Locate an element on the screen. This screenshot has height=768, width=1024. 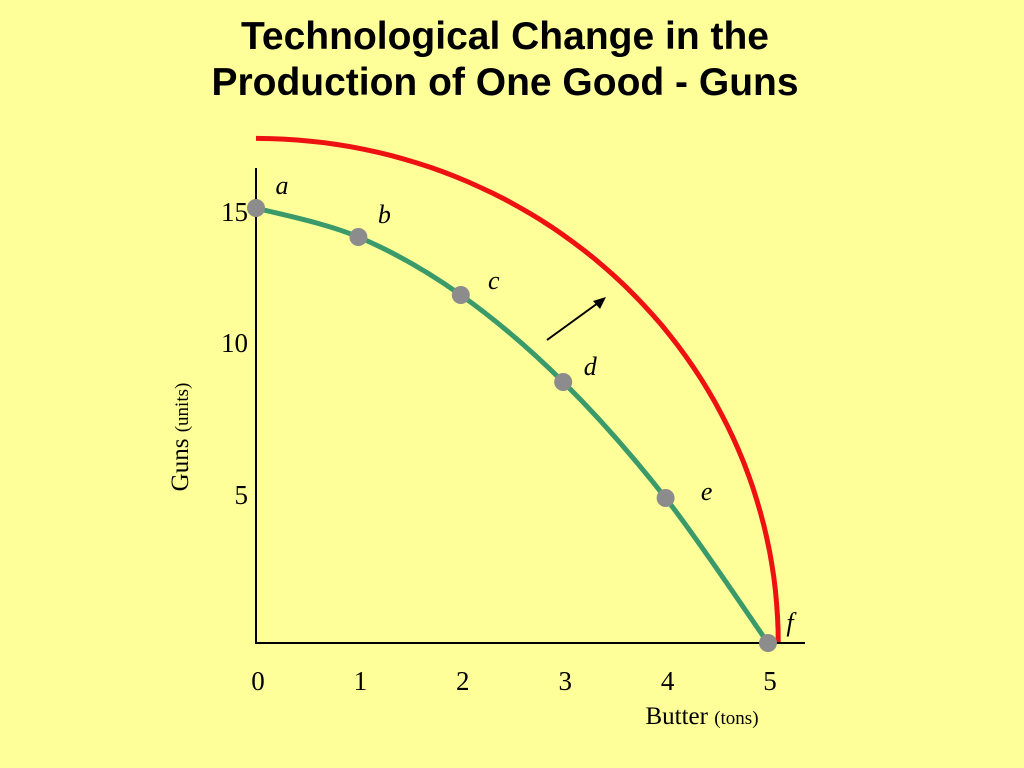
y-axis-unit: (units) is located at coordinates (182, 408).